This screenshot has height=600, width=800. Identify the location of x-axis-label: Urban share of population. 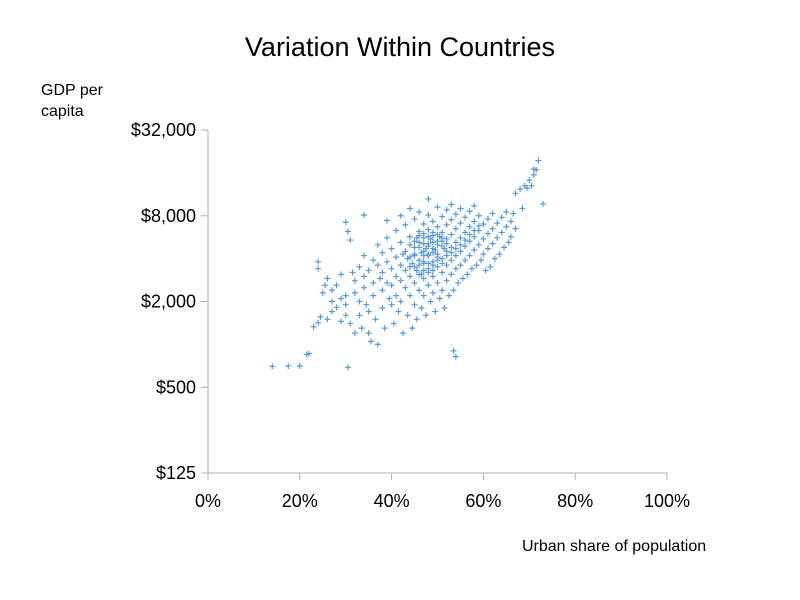
(614, 546).